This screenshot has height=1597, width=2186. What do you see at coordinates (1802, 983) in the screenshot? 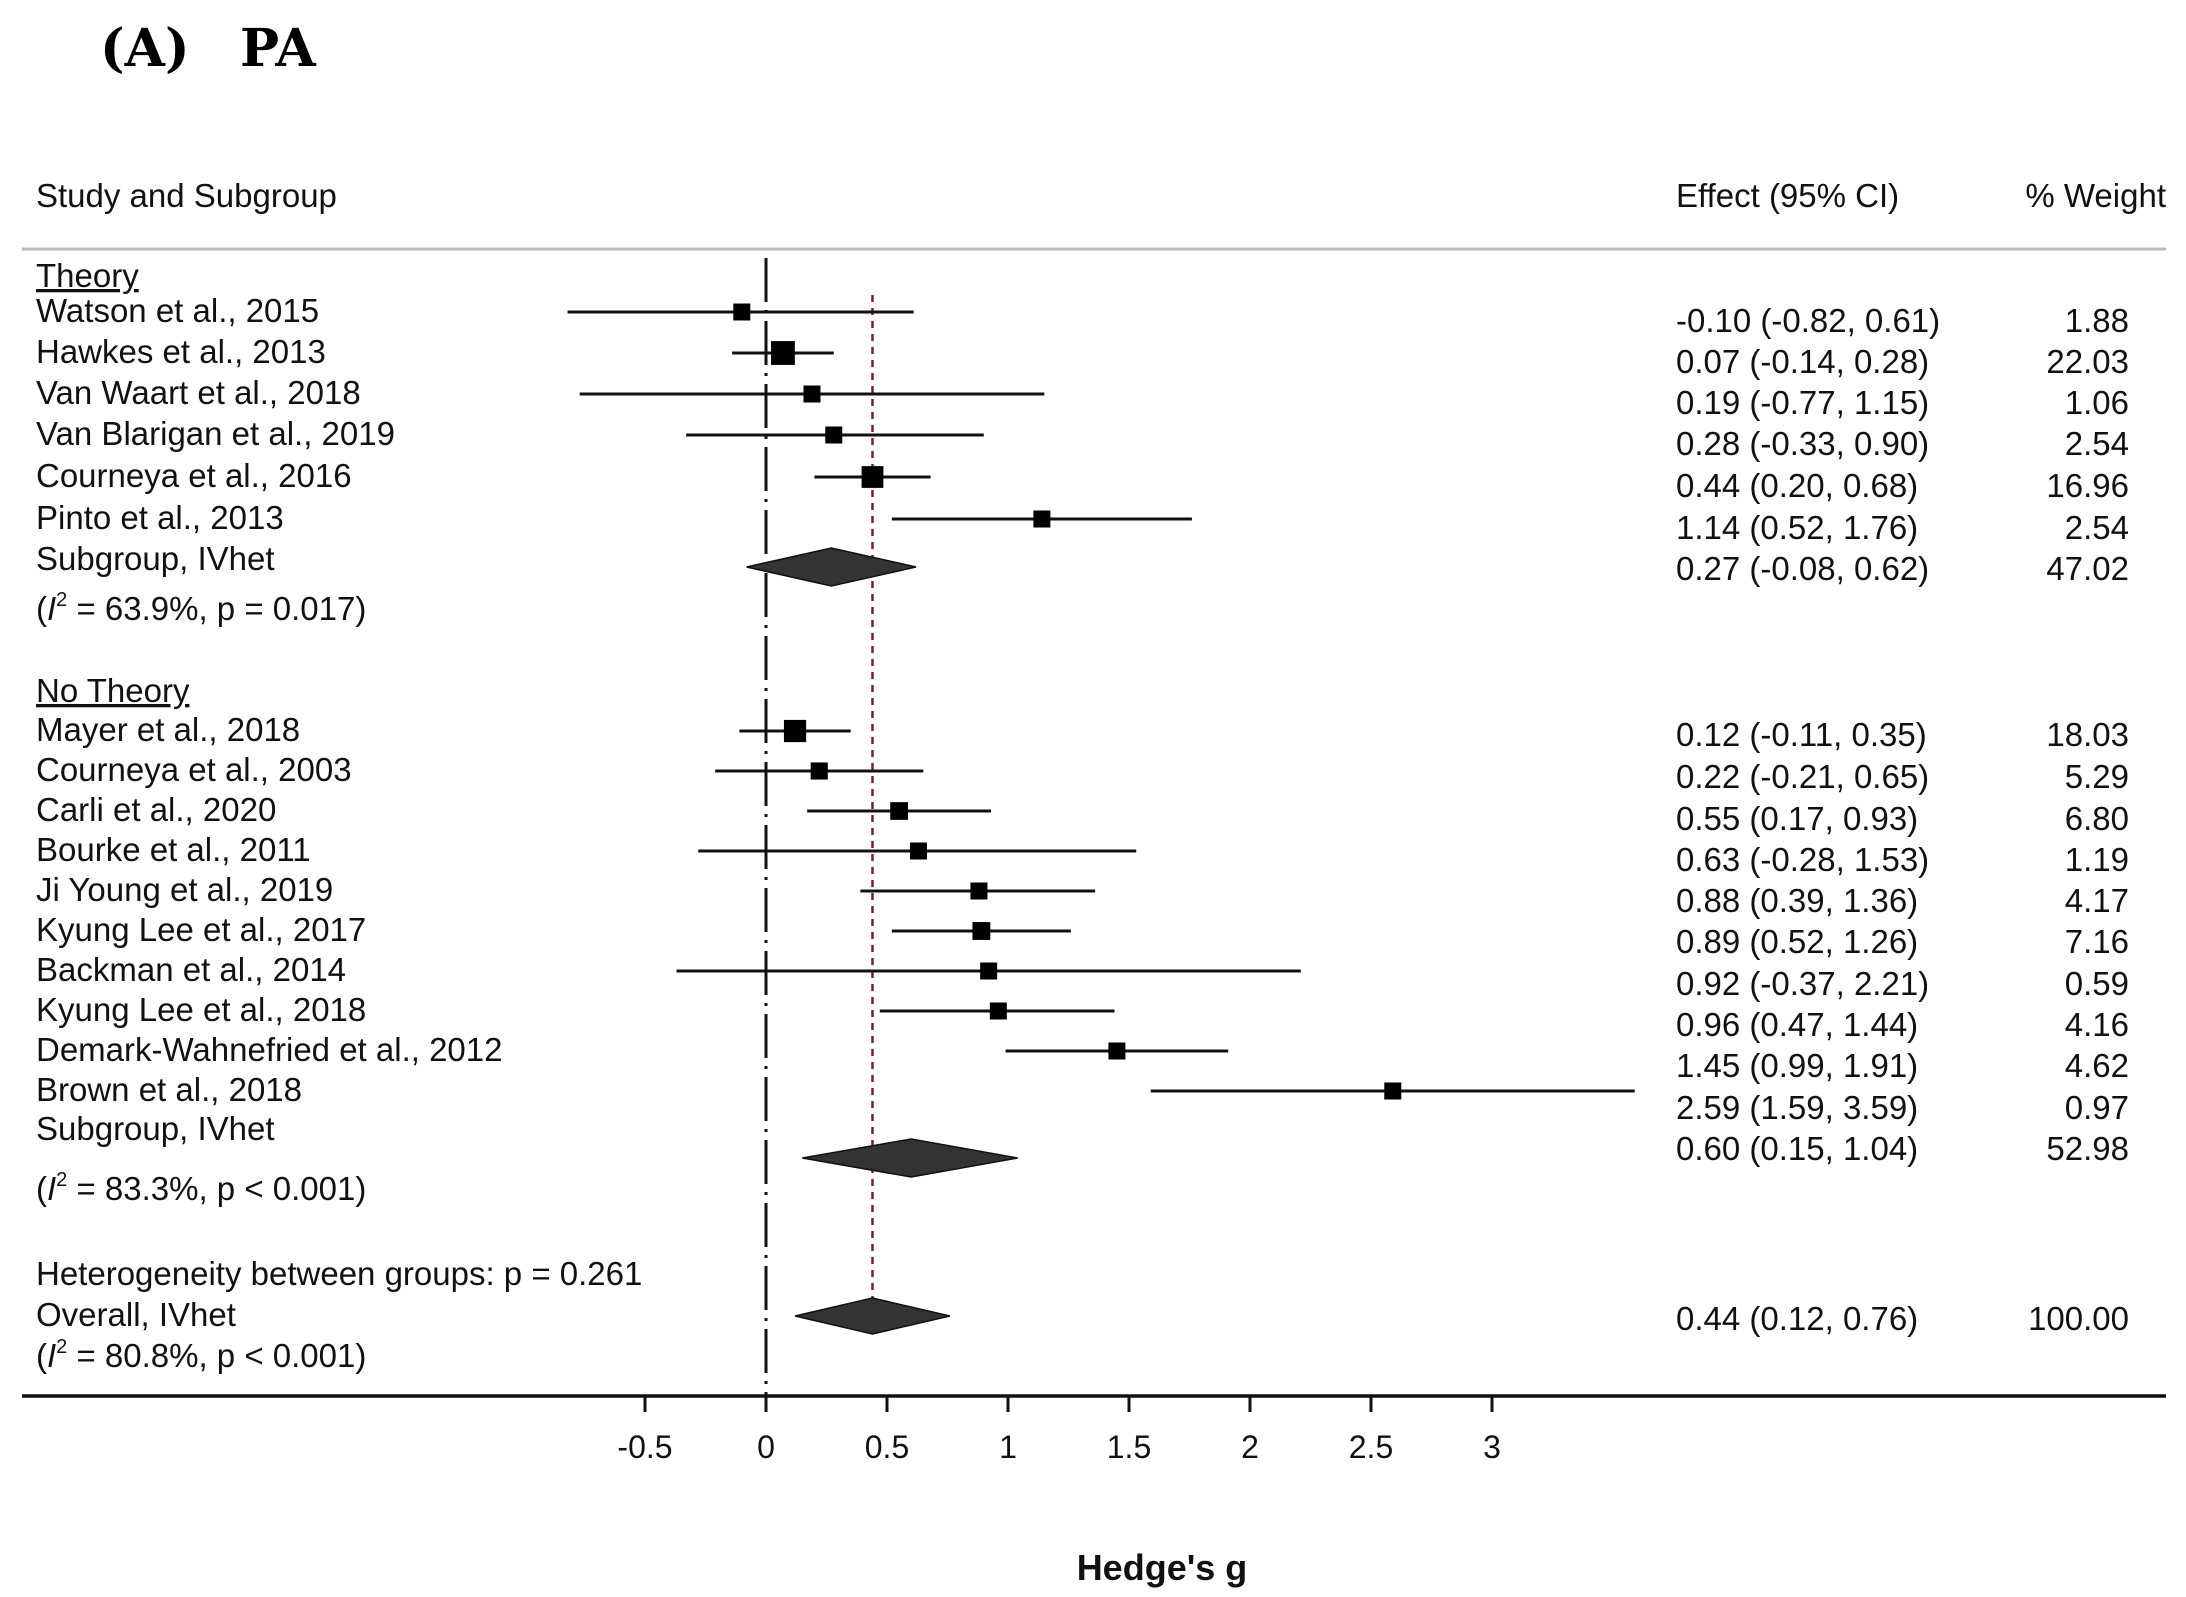
I see `effect-ci-text: 0.92 (-0.37, 2.21)` at bounding box center [1802, 983].